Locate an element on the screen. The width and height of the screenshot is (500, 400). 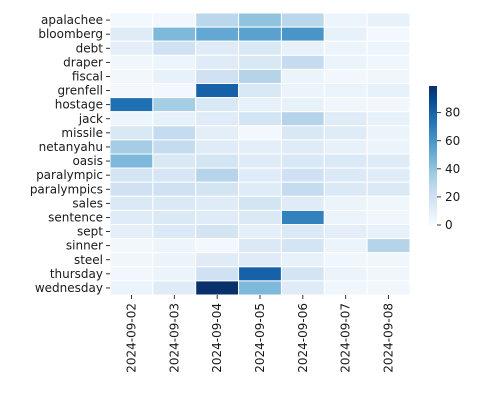
colorbar-tick-label: 60 is located at coordinates (452, 141).